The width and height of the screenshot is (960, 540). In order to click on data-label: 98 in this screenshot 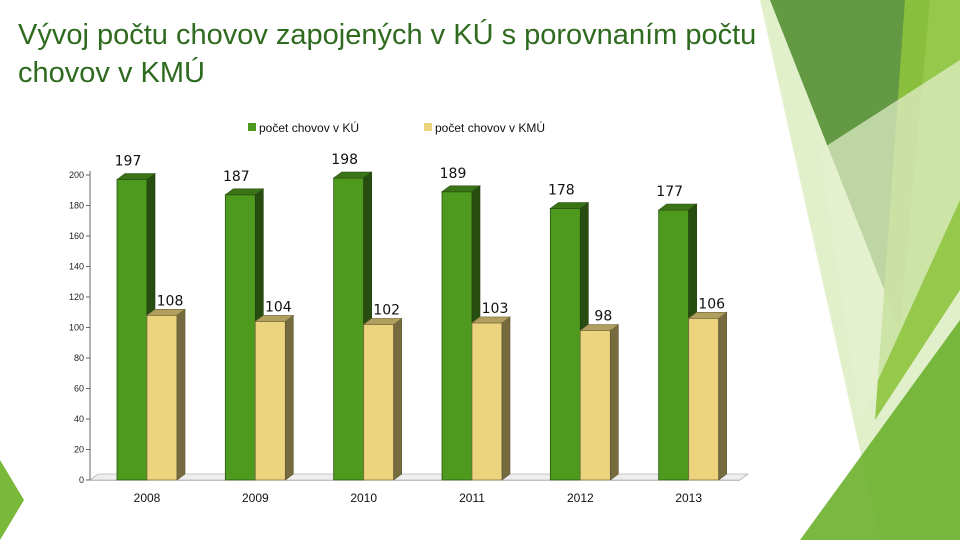, I will do `click(603, 317)`.